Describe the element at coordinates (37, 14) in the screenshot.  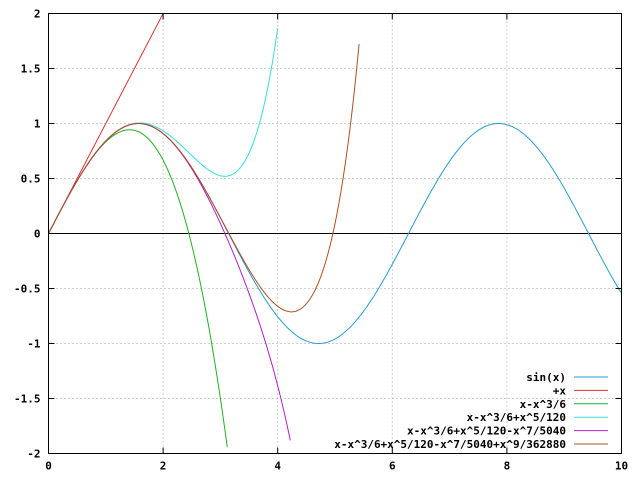
I see `y-tick-label: 2` at that location.